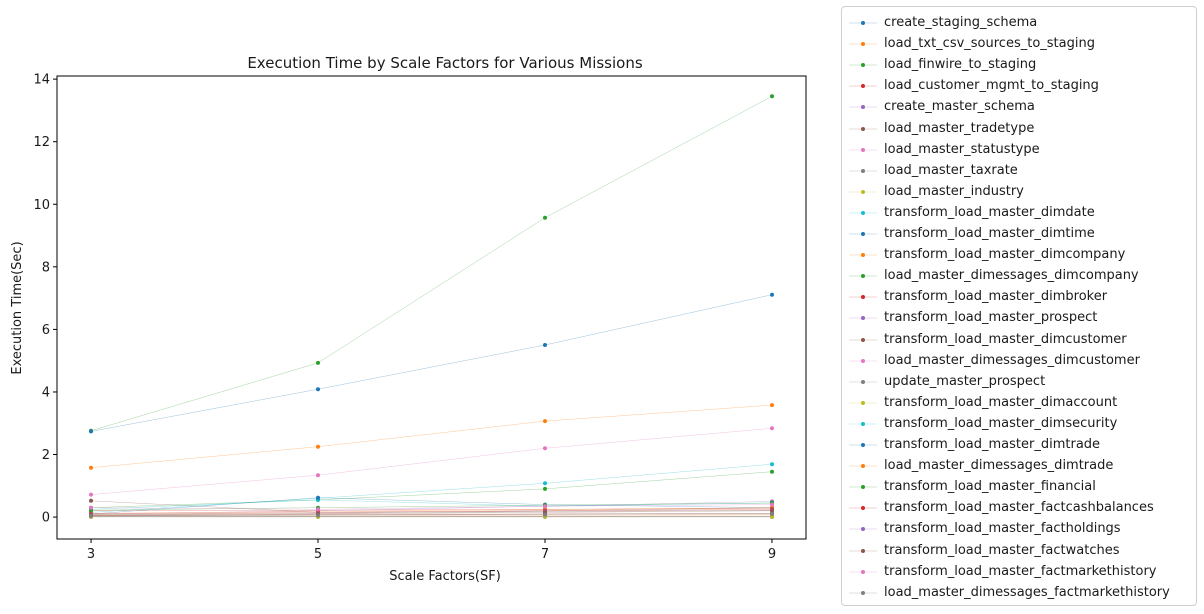 This screenshot has height=614, width=1204. Describe the element at coordinates (954, 191) in the screenshot. I see `legend-label: load_master_industry` at that location.